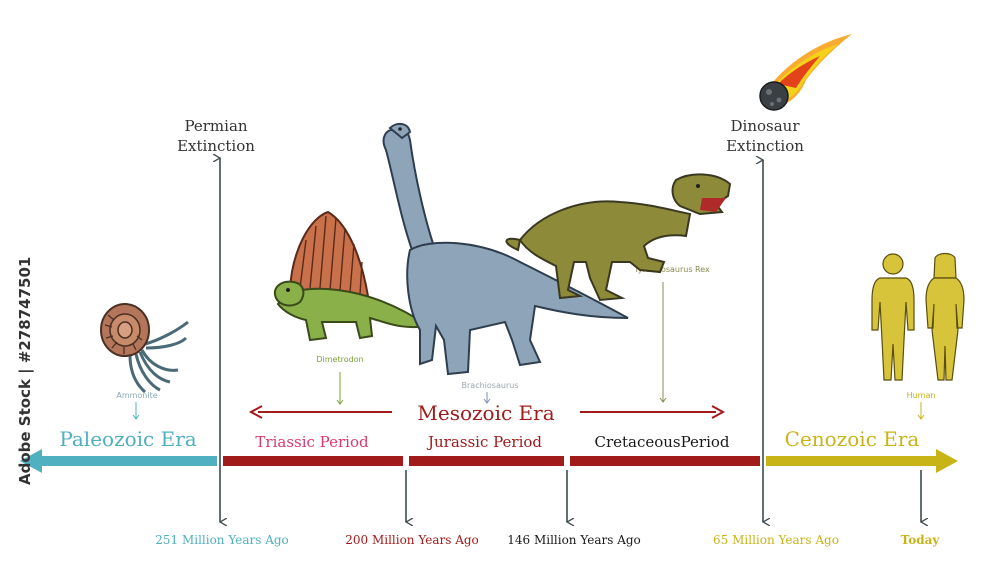  I want to click on jurassic-label: Jurassic Period, so click(484, 442).